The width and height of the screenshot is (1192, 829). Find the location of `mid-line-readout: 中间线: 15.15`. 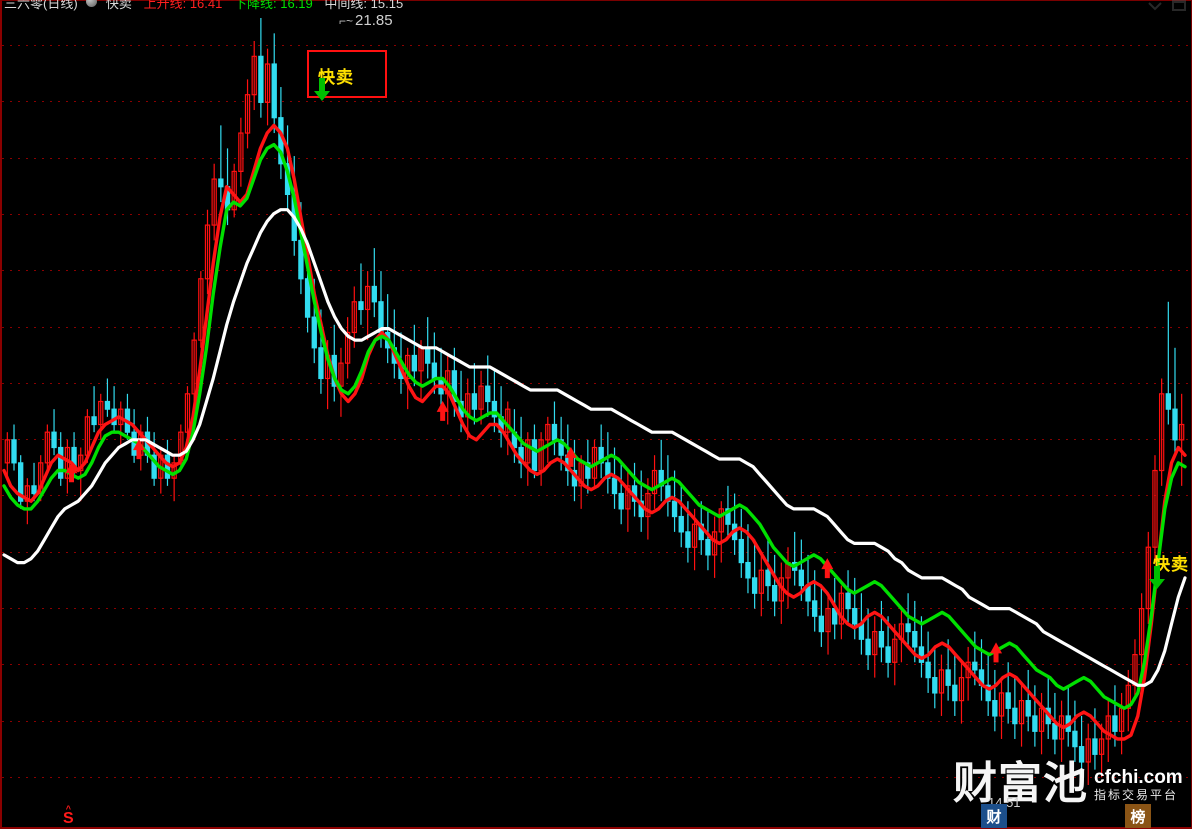

mid-line-readout: 中间线: 15.15 is located at coordinates (363, 5).